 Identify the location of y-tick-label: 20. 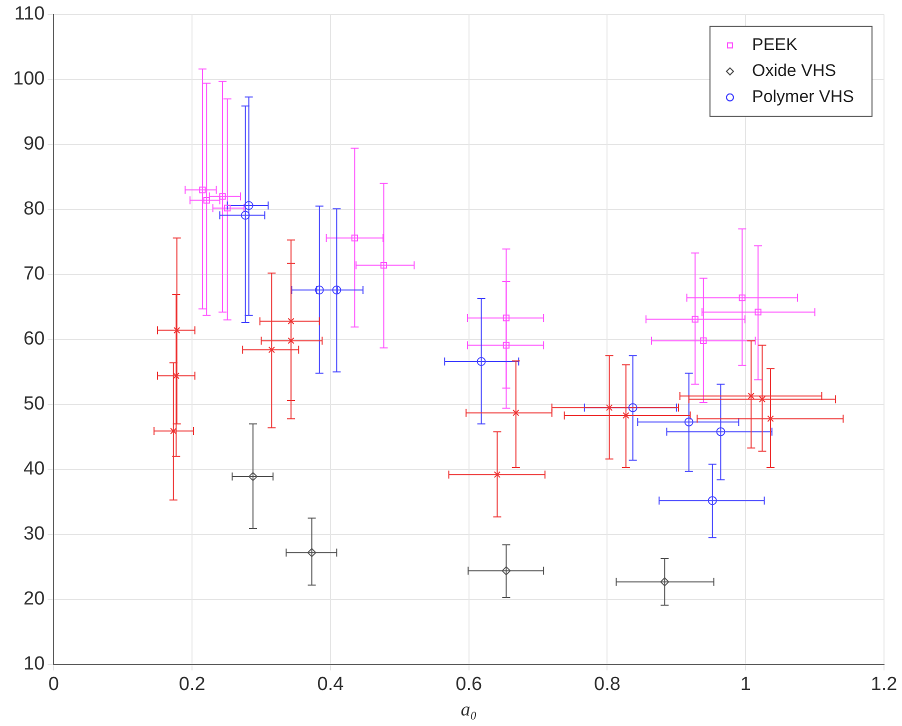
(34, 599).